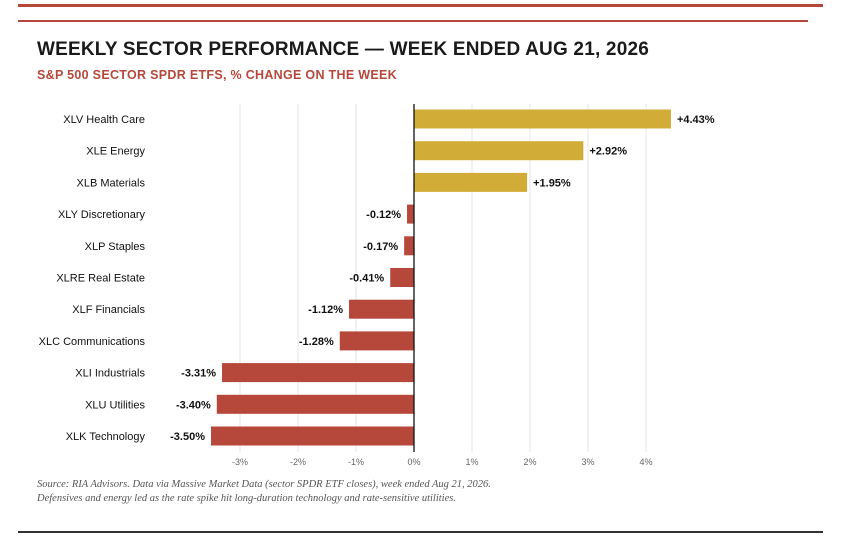 The width and height of the screenshot is (850, 545). Describe the element at coordinates (608, 152) in the screenshot. I see `value-label: +2.92%` at that location.